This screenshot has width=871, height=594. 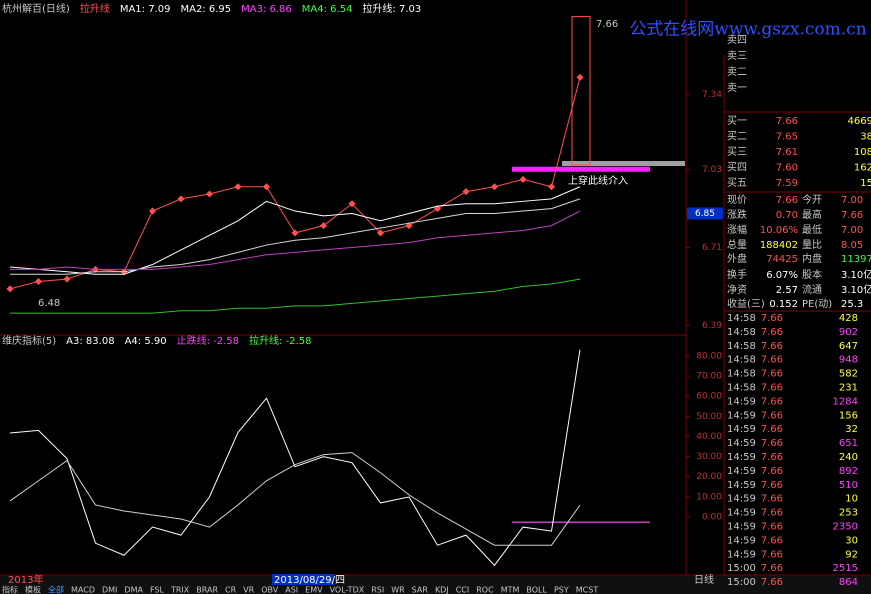 What do you see at coordinates (709, 356) in the screenshot?
I see `y-tick-label: 80.00` at bounding box center [709, 356].